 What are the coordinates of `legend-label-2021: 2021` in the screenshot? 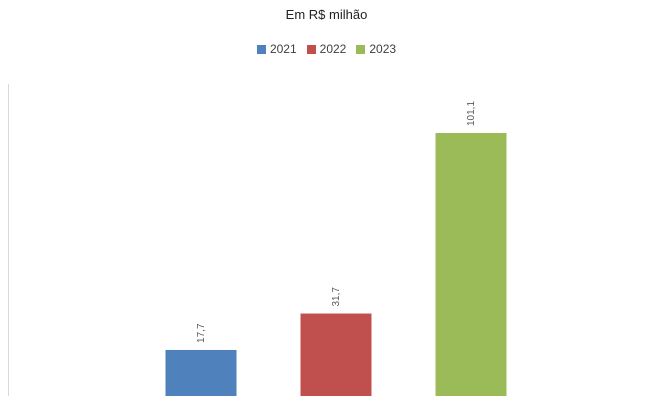 It's located at (283, 49).